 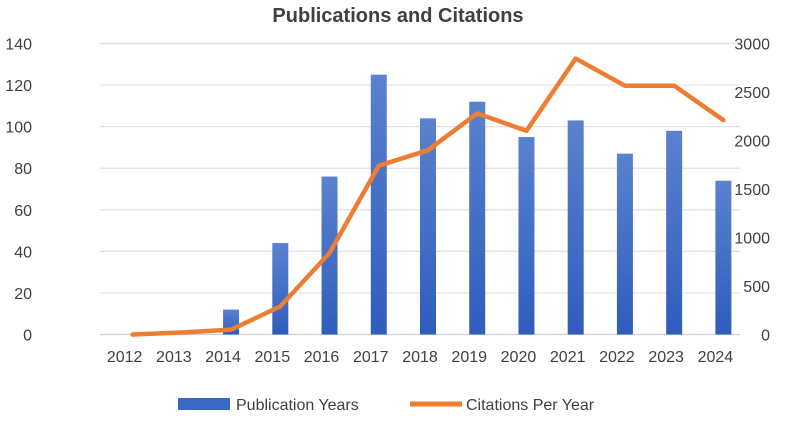 What do you see at coordinates (752, 93) in the screenshot?
I see `right-tick-label: 2500` at bounding box center [752, 93].